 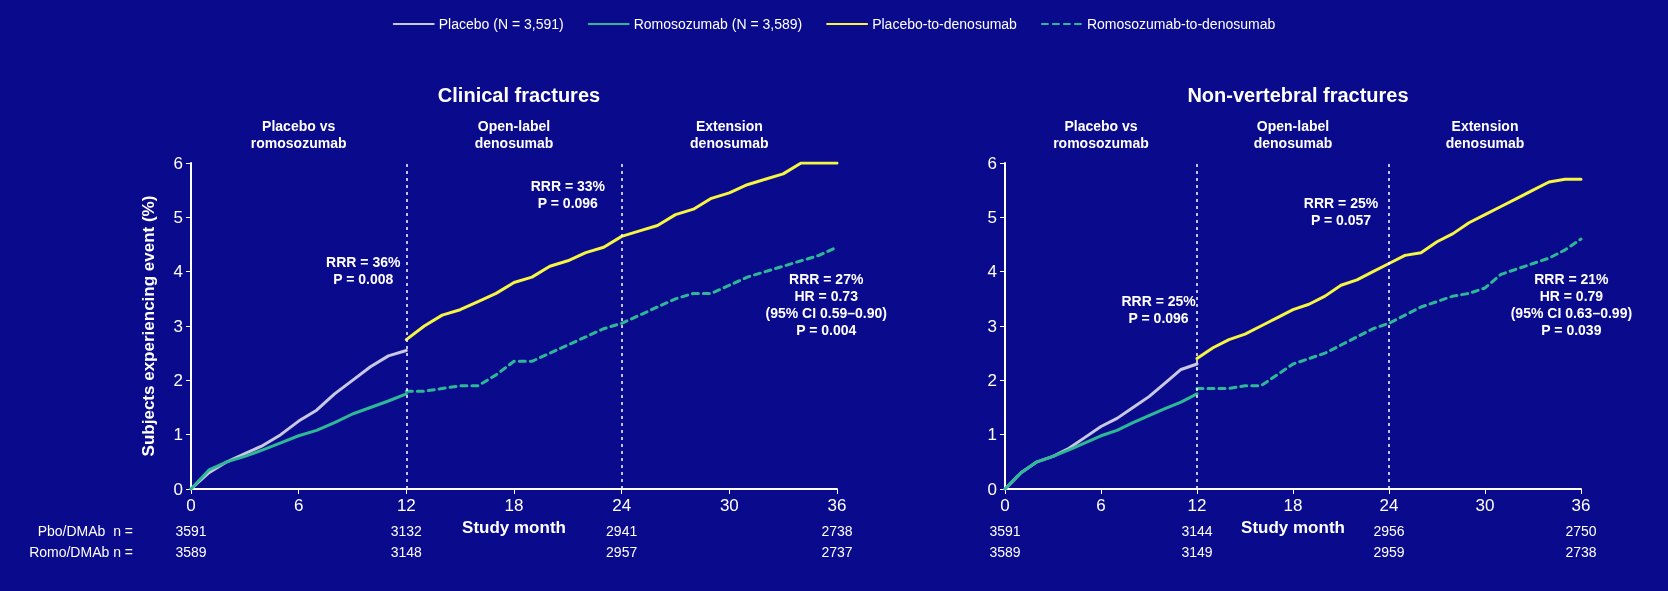 What do you see at coordinates (568, 195) in the screenshot?
I see `annotation: RRR = 33% P = 0.096` at bounding box center [568, 195].